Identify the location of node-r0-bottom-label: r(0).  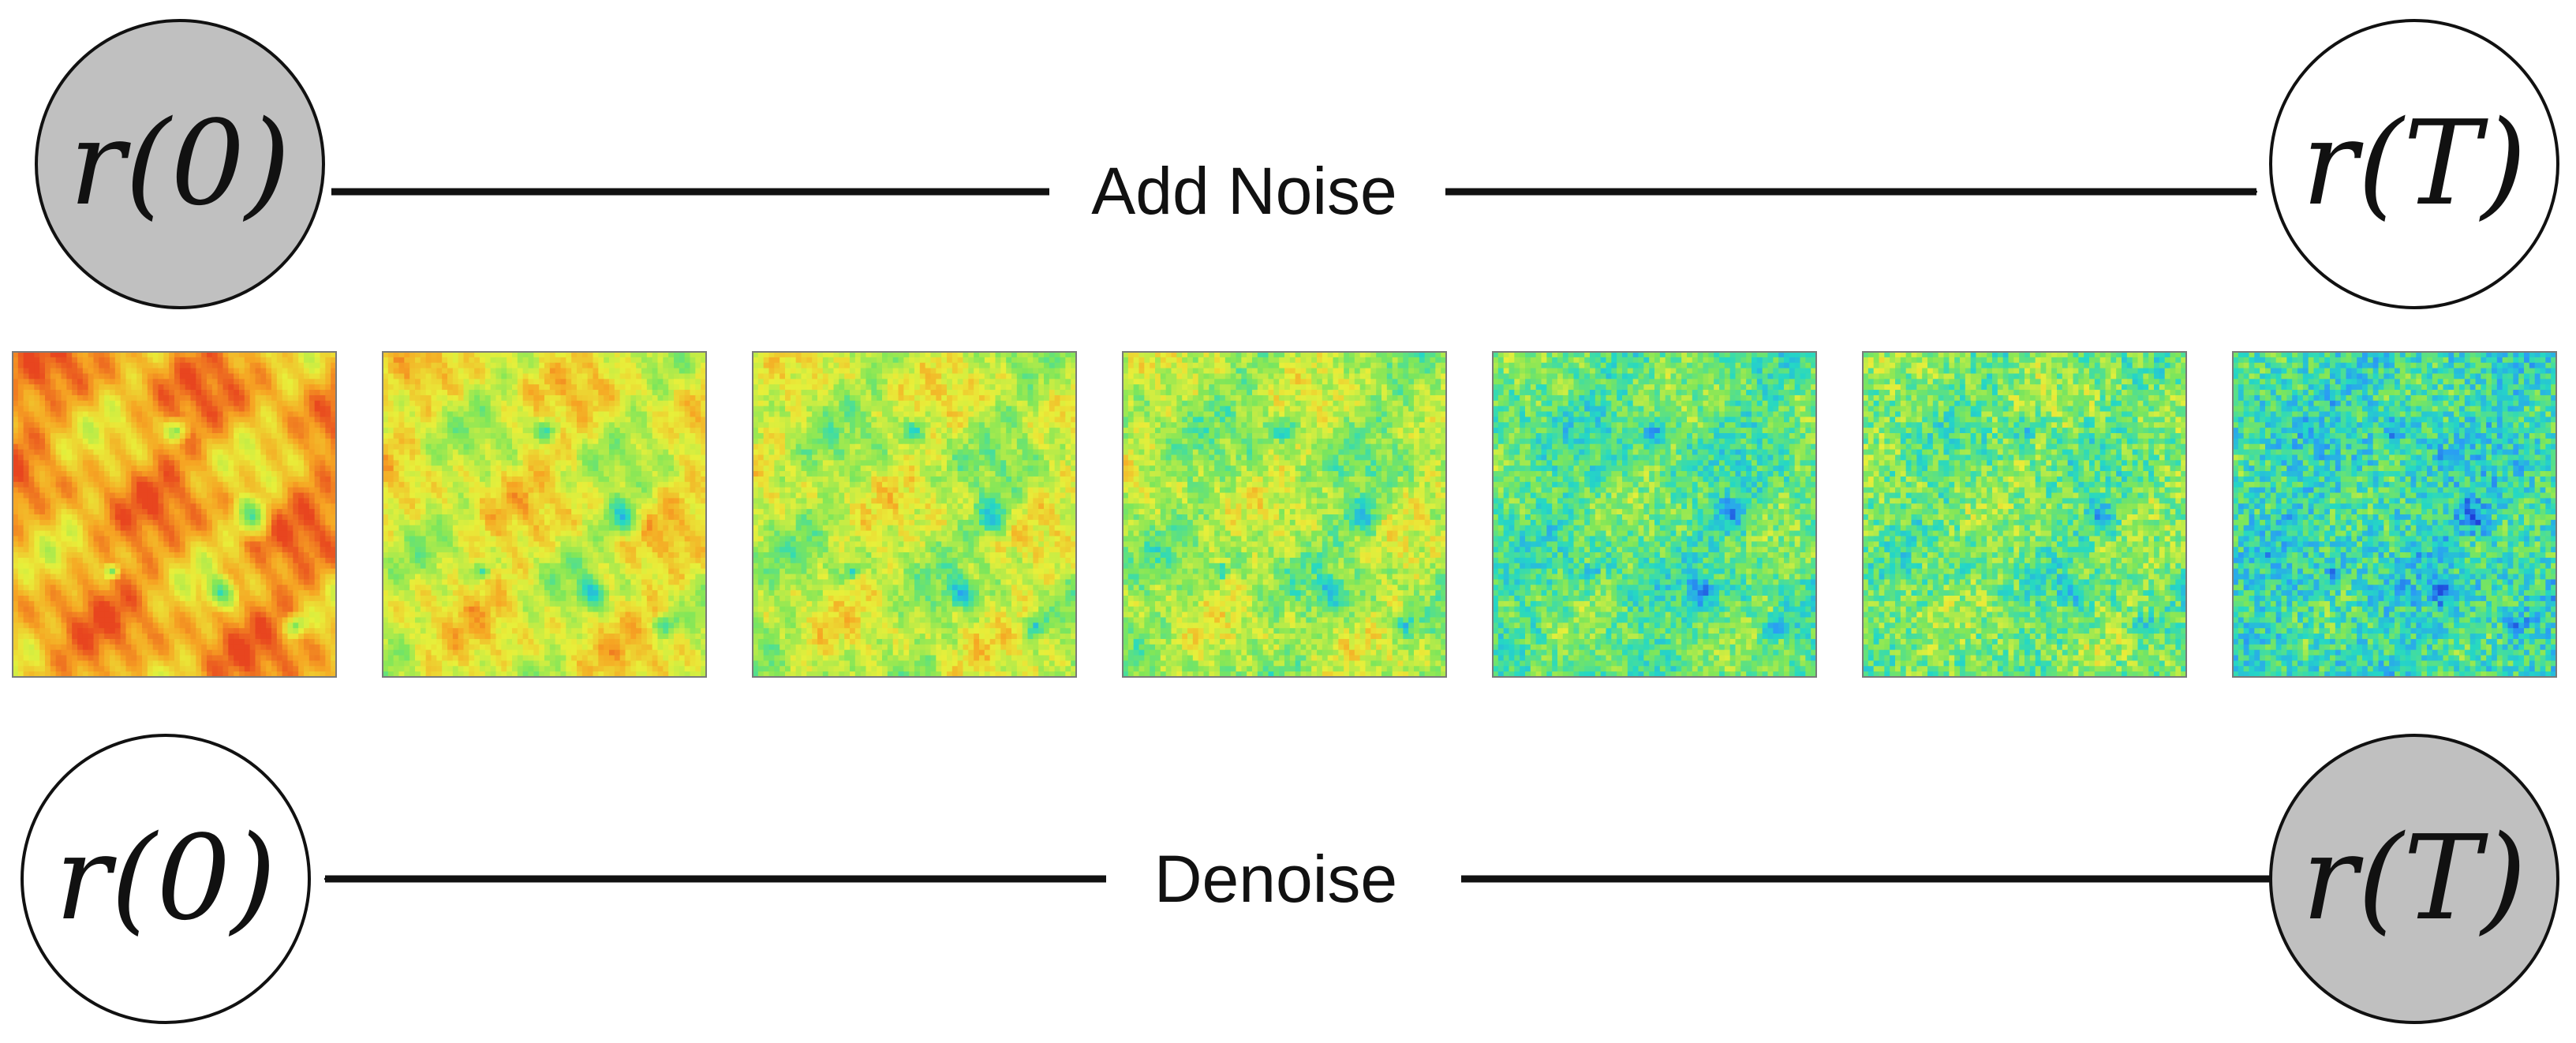
(165, 878).